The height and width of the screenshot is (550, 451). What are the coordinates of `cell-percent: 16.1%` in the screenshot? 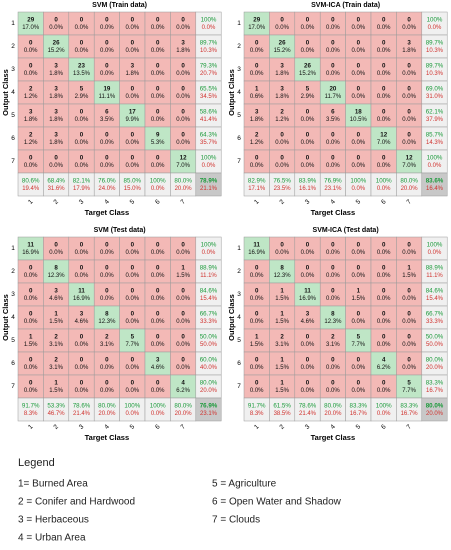 It's located at (308, 189).